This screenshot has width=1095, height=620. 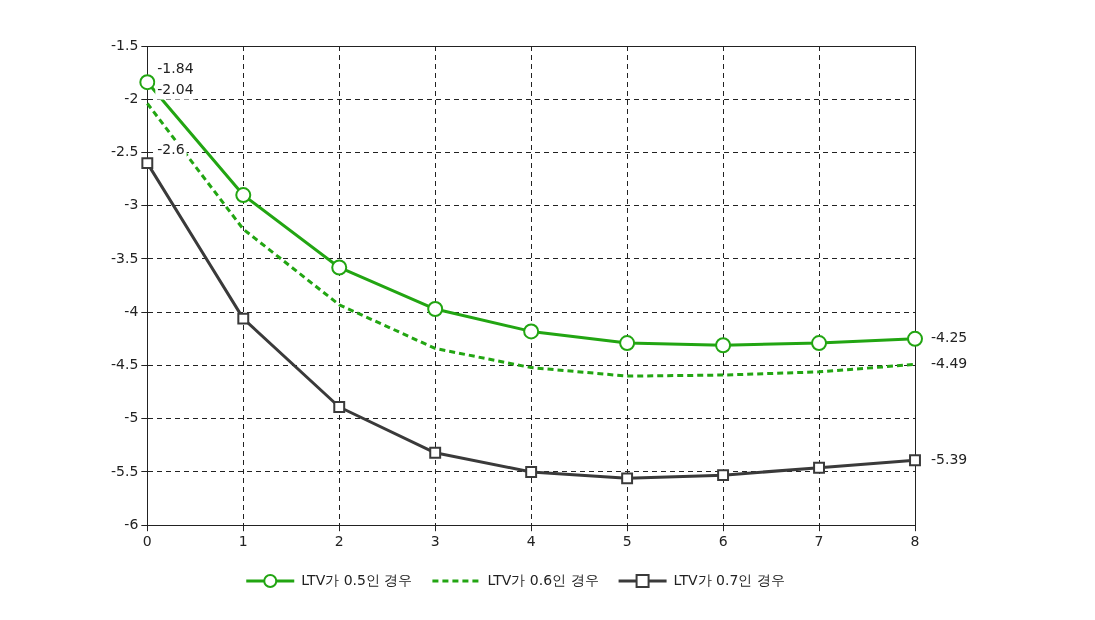 What do you see at coordinates (627, 541) in the screenshot?
I see `x-tick-label: 5` at bounding box center [627, 541].